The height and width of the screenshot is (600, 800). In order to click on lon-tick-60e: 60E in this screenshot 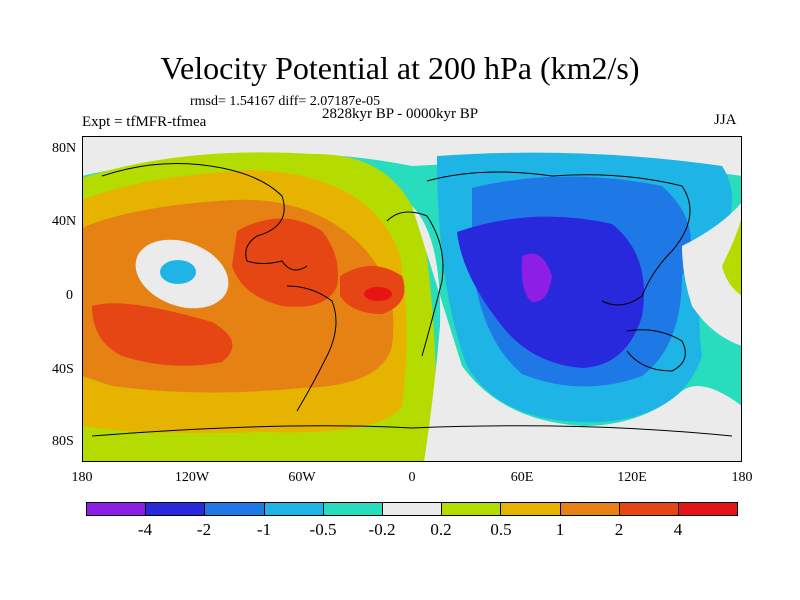, I will do `click(522, 477)`.